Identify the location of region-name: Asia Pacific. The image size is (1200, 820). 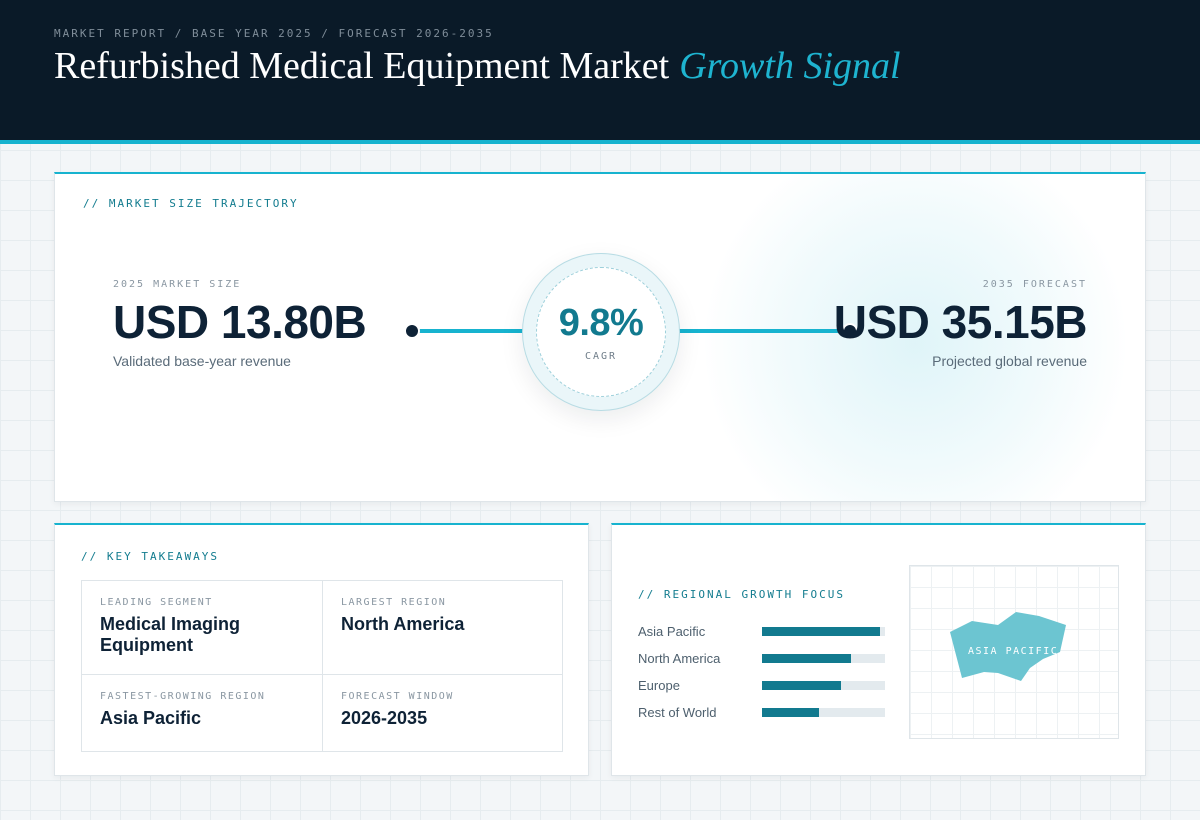
(672, 631).